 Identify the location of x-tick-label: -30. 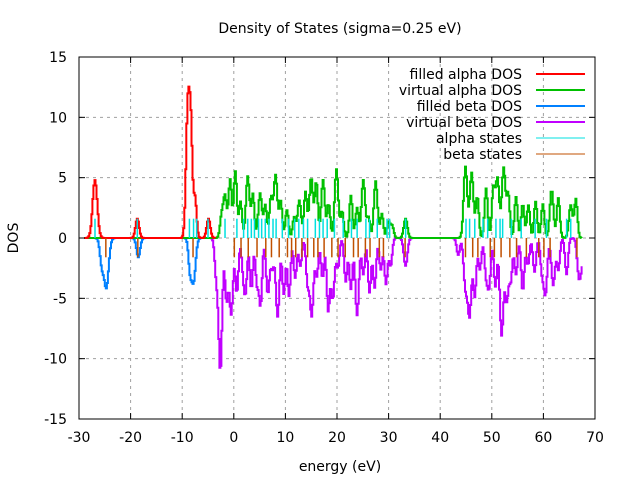
(79, 438).